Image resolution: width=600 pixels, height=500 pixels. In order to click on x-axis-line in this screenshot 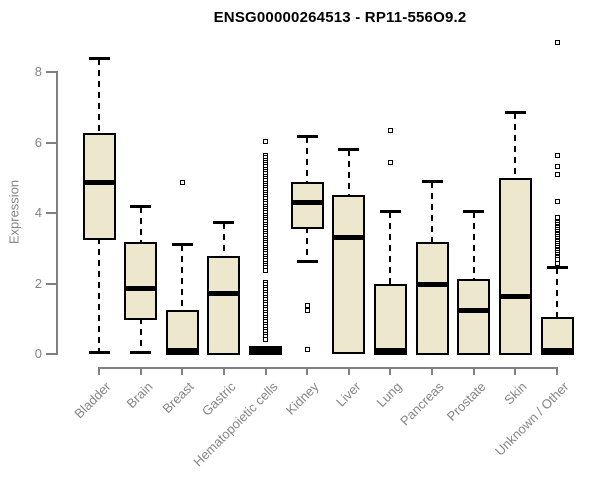, I will do `click(328, 368)`.